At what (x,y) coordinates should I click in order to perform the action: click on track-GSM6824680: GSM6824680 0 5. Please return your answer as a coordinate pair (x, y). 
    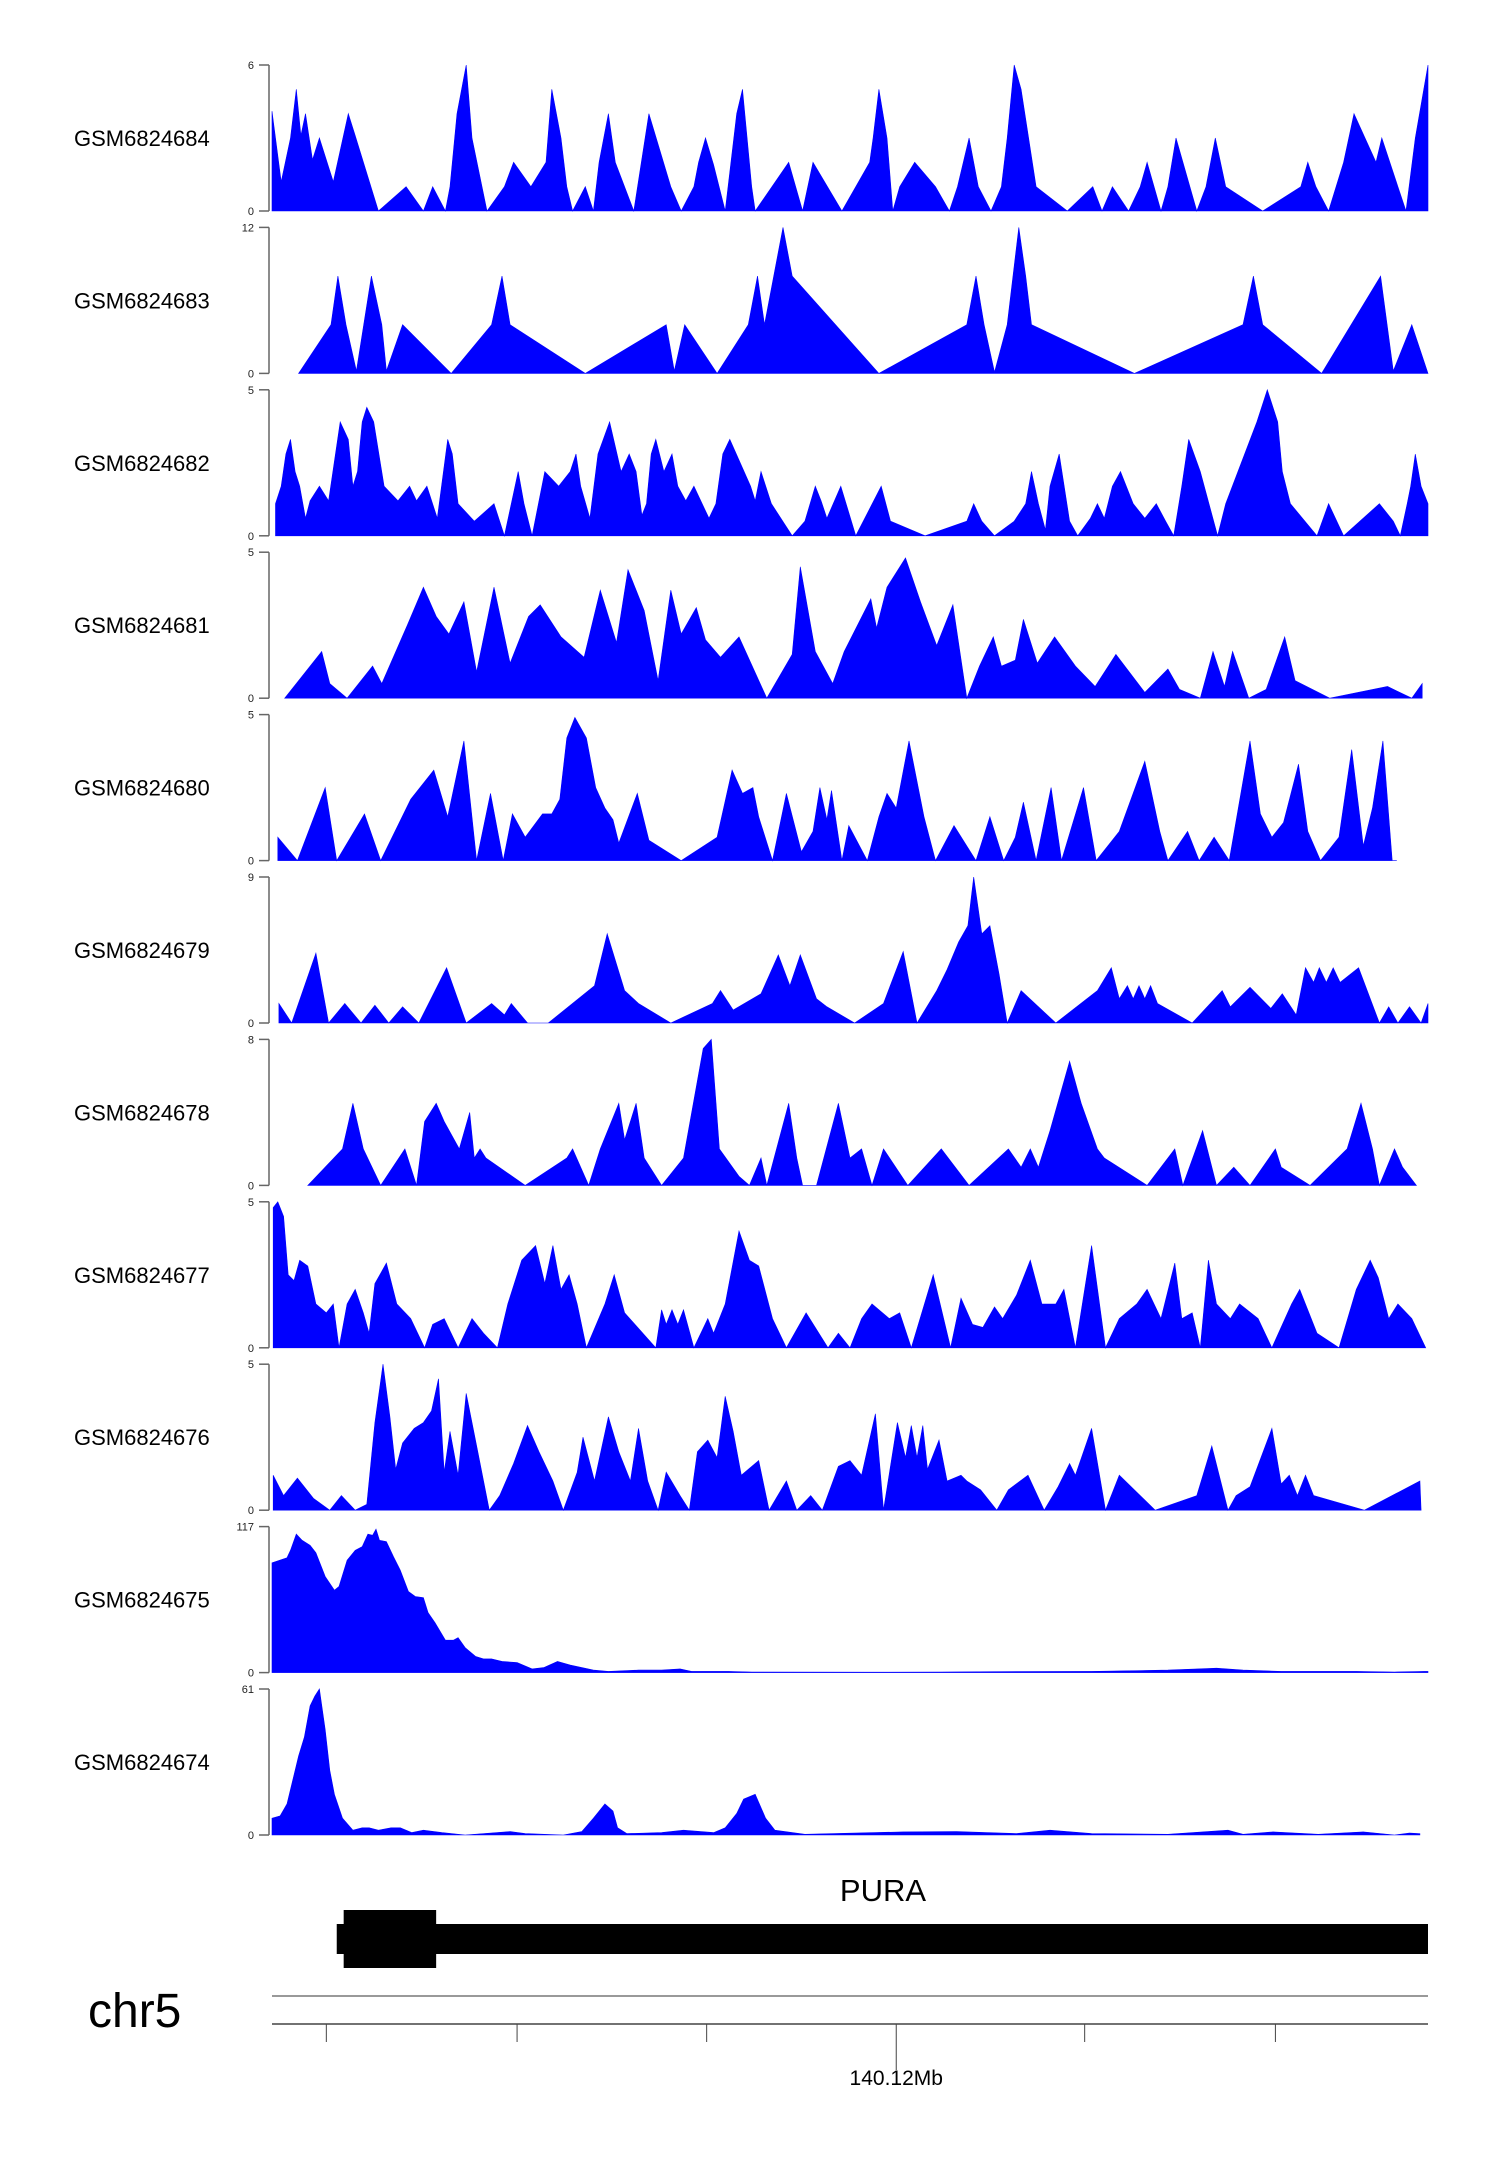
    Looking at the image, I should click on (735, 789).